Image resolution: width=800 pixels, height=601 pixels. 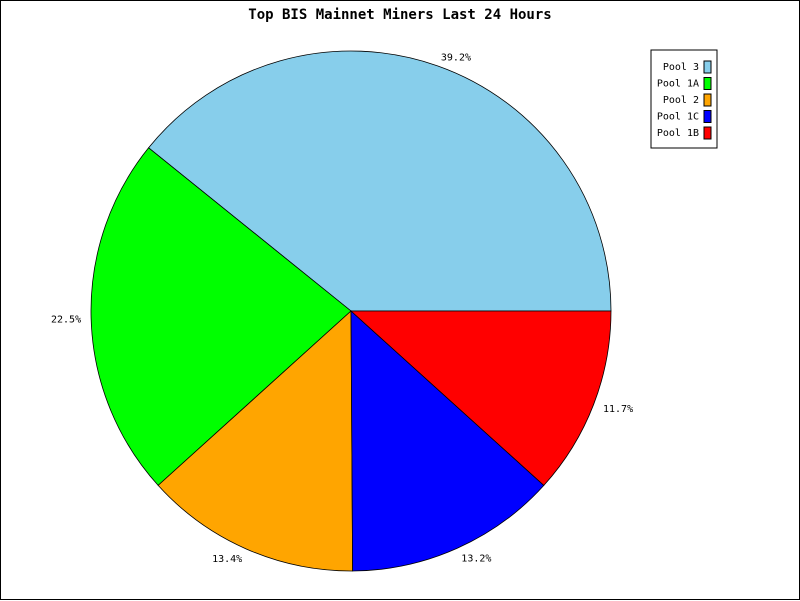 I want to click on percent-label-pool-1c: 13.2%, so click(x=476, y=558).